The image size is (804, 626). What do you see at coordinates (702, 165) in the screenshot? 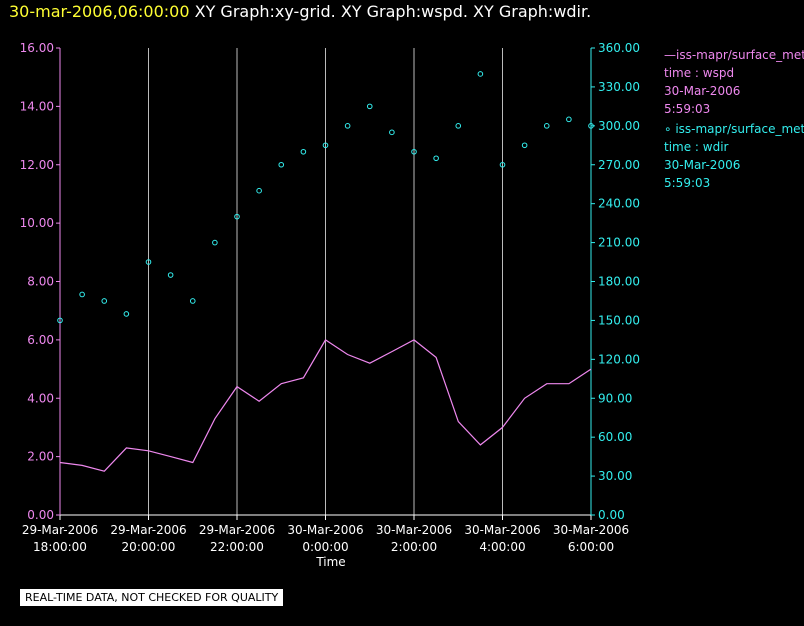
I see `legend-wdir-date: 30-Mar-2006` at bounding box center [702, 165].